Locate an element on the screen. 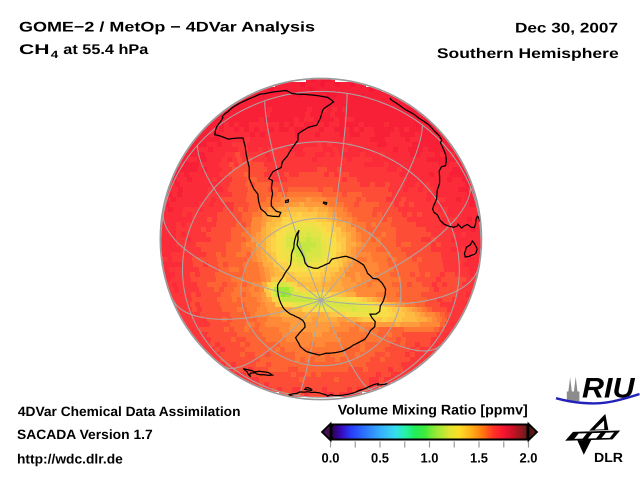  svg-text: 1.5 is located at coordinates (479, 457).